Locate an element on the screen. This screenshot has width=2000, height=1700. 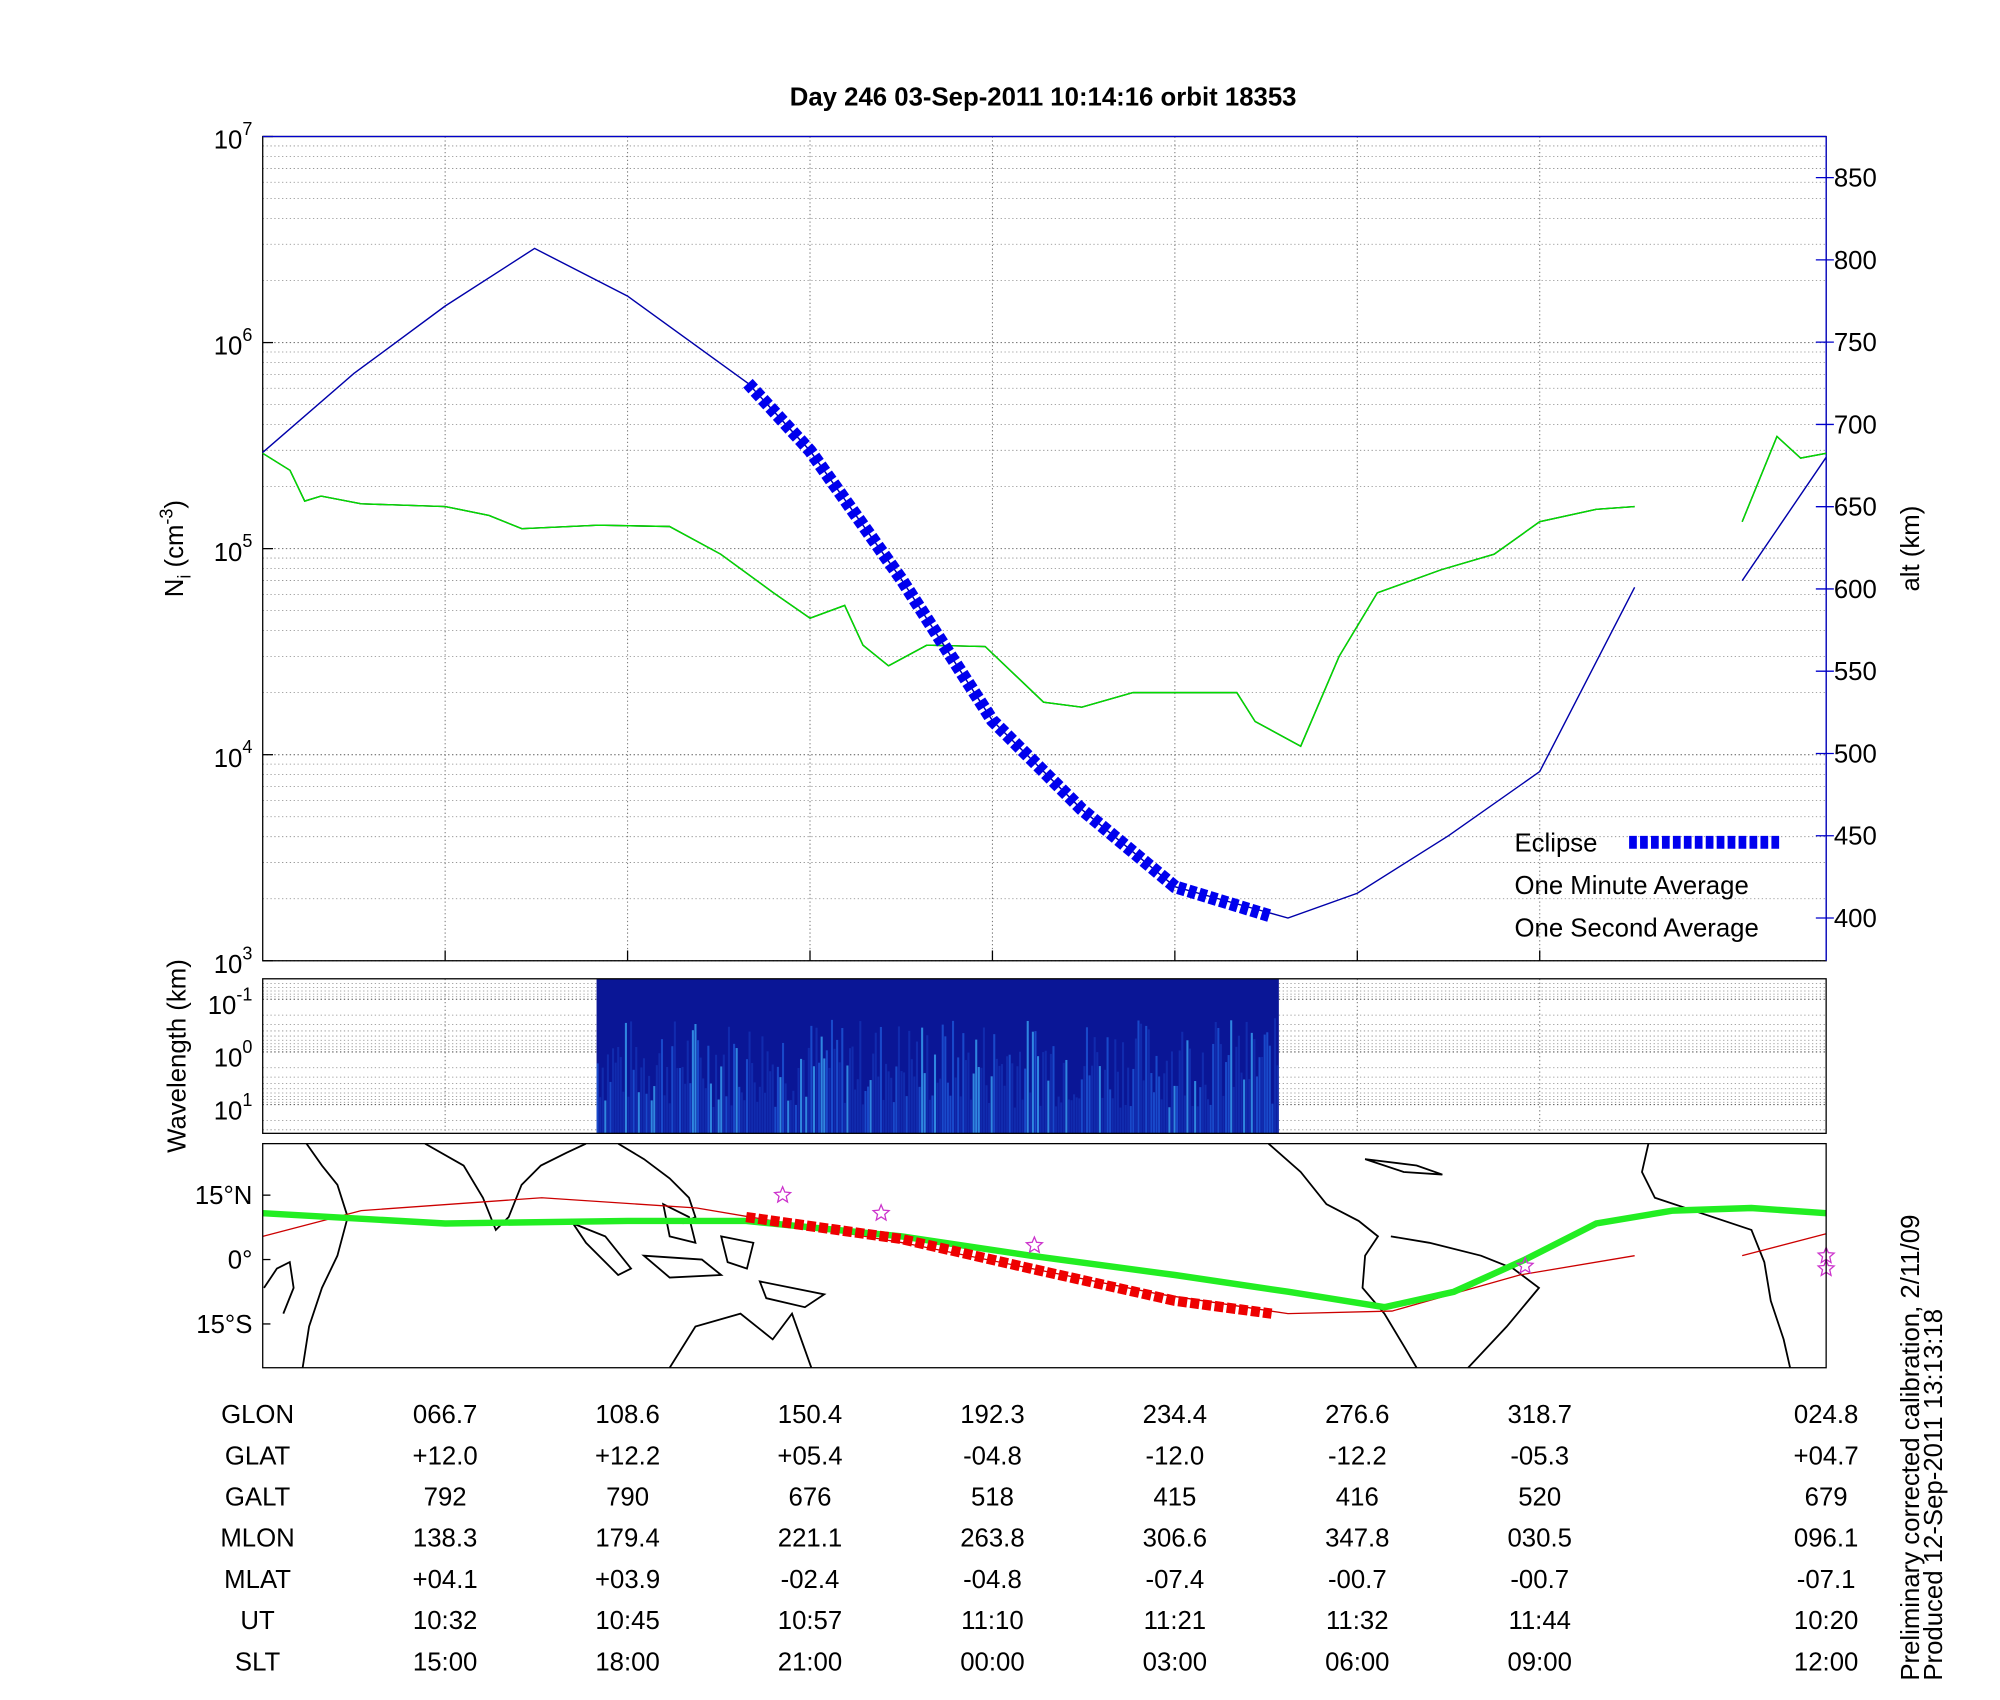
tick-exponent: 3 is located at coordinates (247, 953).